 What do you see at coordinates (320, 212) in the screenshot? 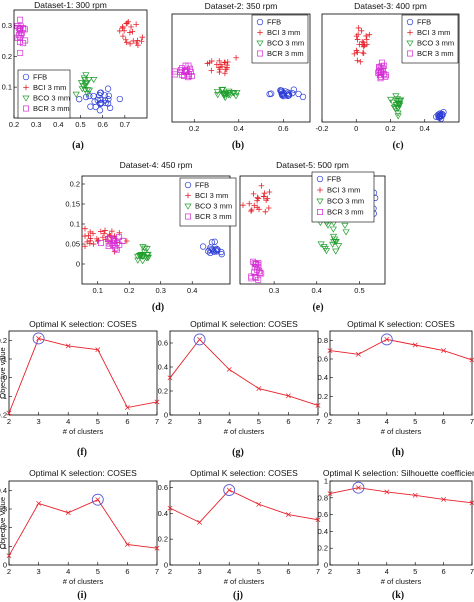
I see `panel-e-legend-marker` at bounding box center [320, 212].